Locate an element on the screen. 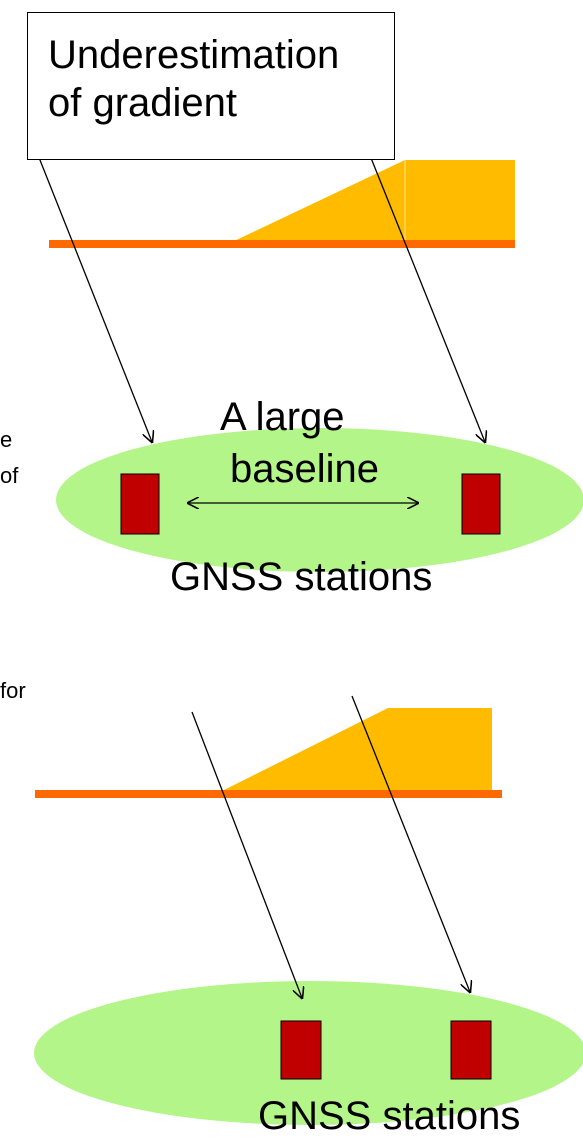  cut-text-3: for is located at coordinates (13, 690).